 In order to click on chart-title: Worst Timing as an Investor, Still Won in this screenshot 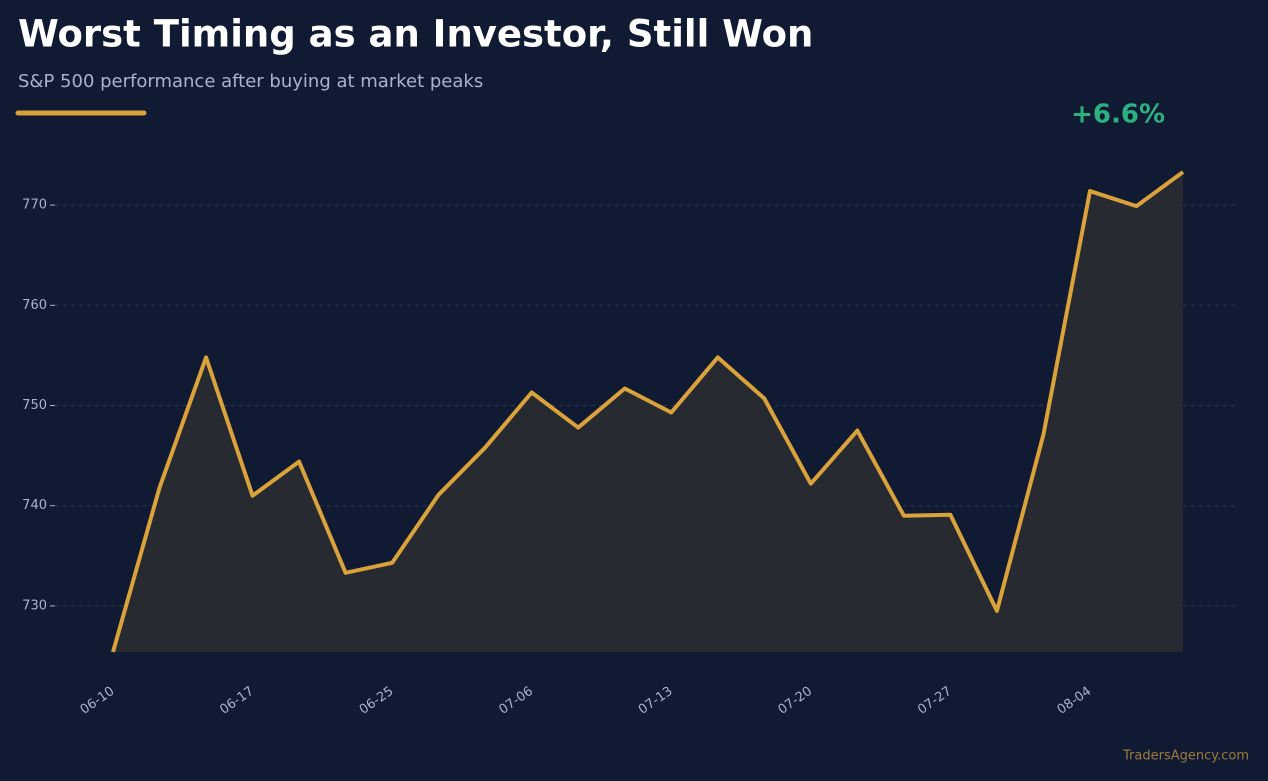, I will do `click(415, 34)`.